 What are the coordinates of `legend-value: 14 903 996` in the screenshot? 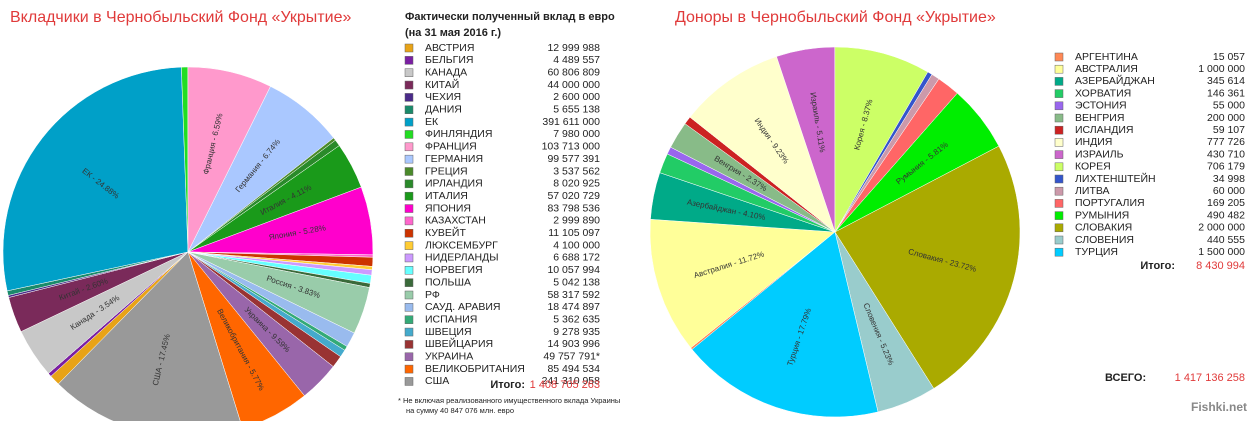 It's located at (573, 344).